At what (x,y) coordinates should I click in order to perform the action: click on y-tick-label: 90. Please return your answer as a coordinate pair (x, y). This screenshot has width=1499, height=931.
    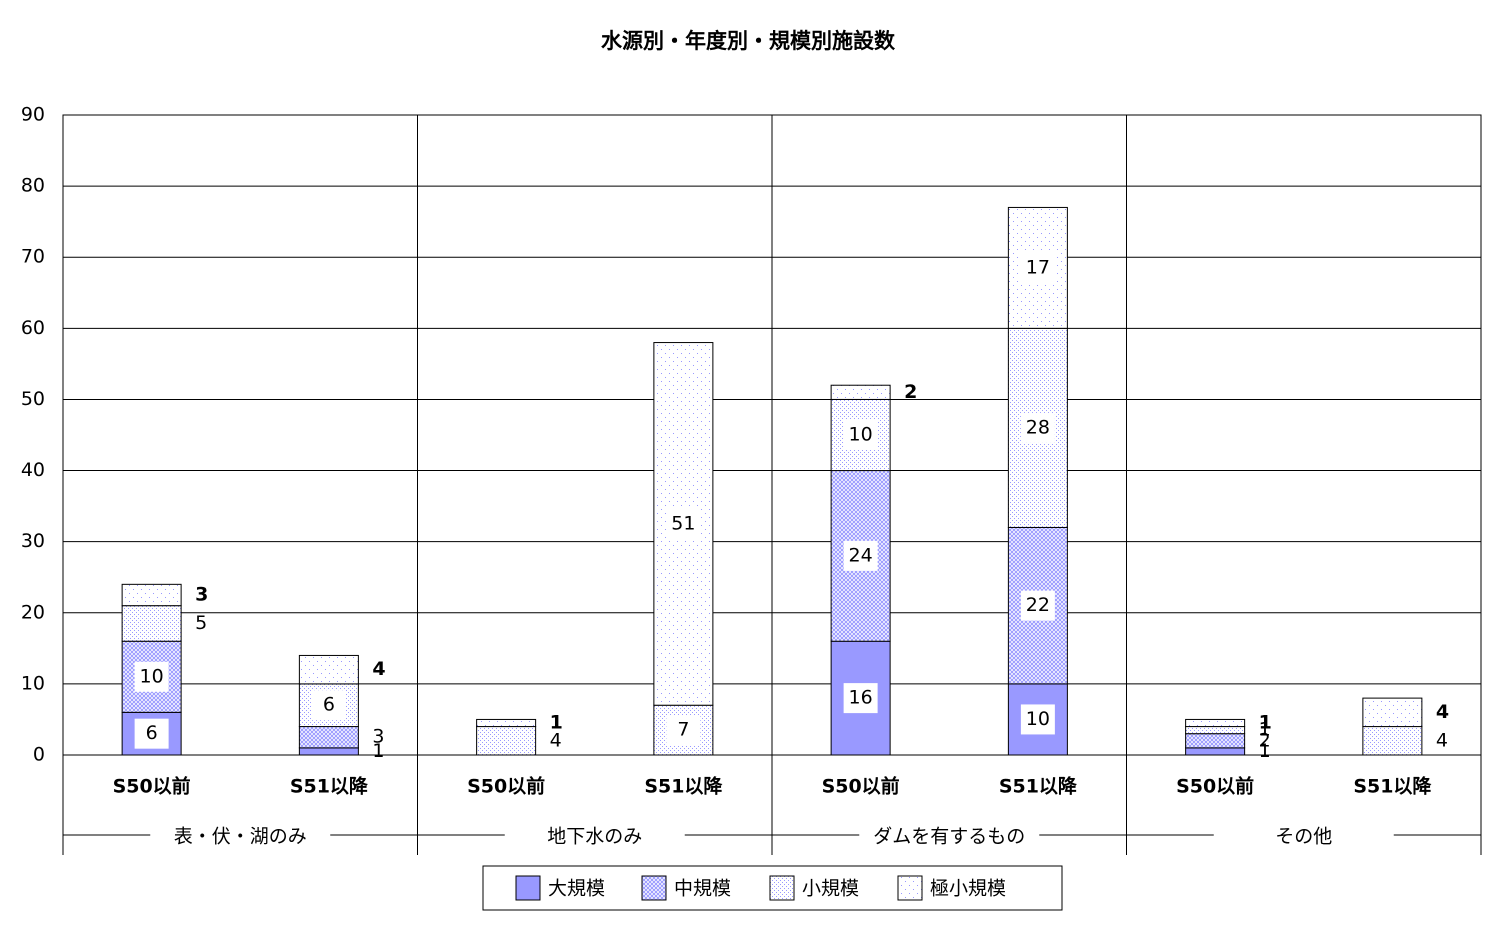
    Looking at the image, I should click on (33, 115).